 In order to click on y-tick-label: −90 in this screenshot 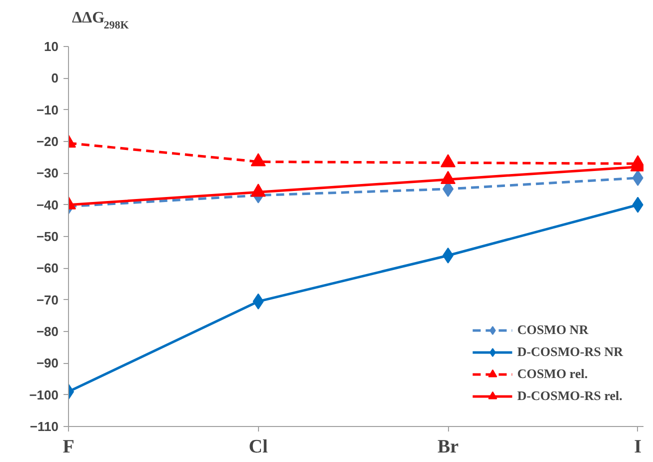, I will do `click(47, 363)`.